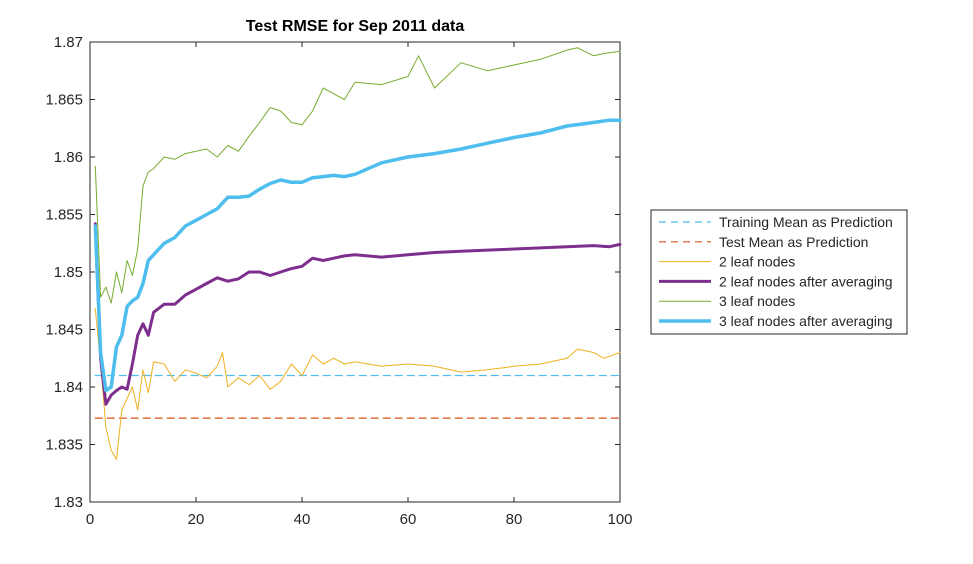  I want to click on x-tick-label: 100, so click(619, 519).